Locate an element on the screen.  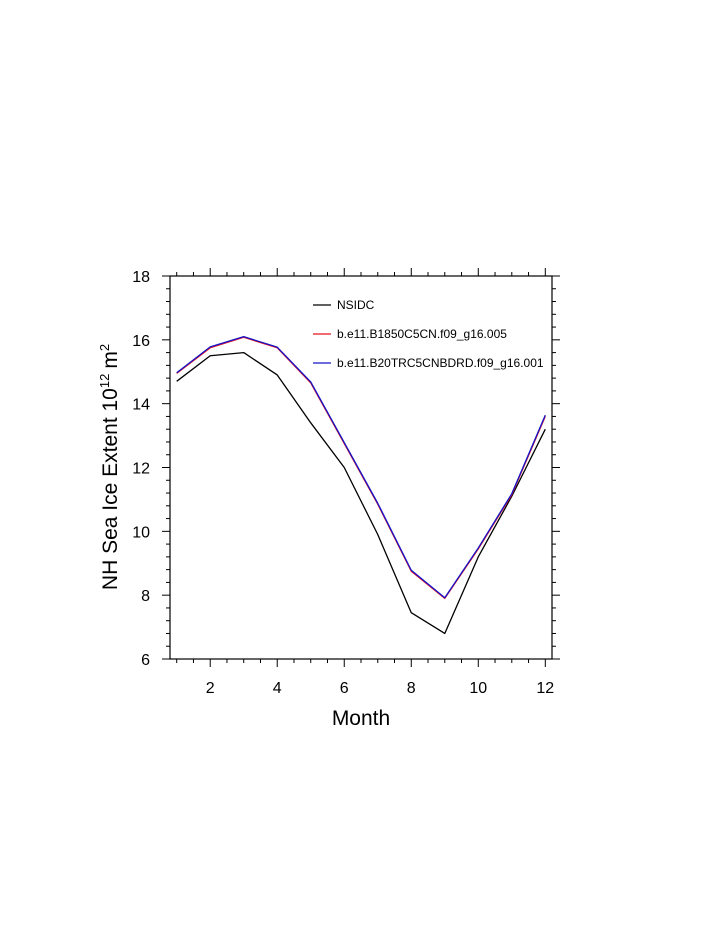
y-tick-label: 6 is located at coordinates (145, 660).